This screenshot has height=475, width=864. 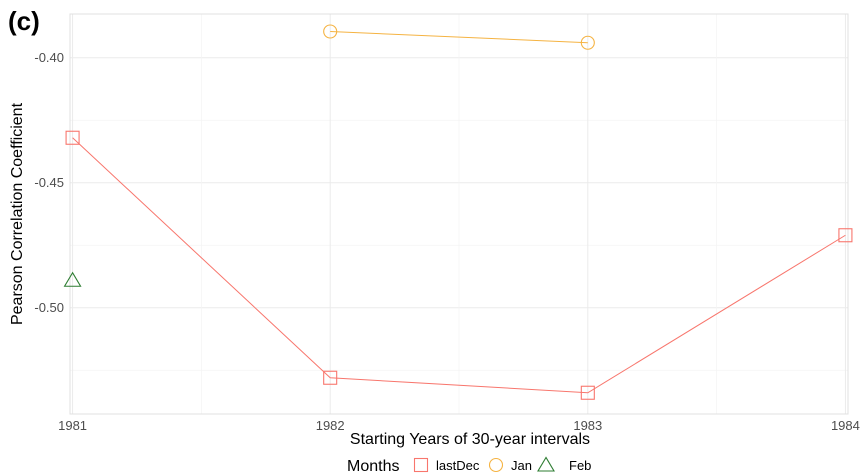 I want to click on legend-key-Feb, so click(x=546, y=464).